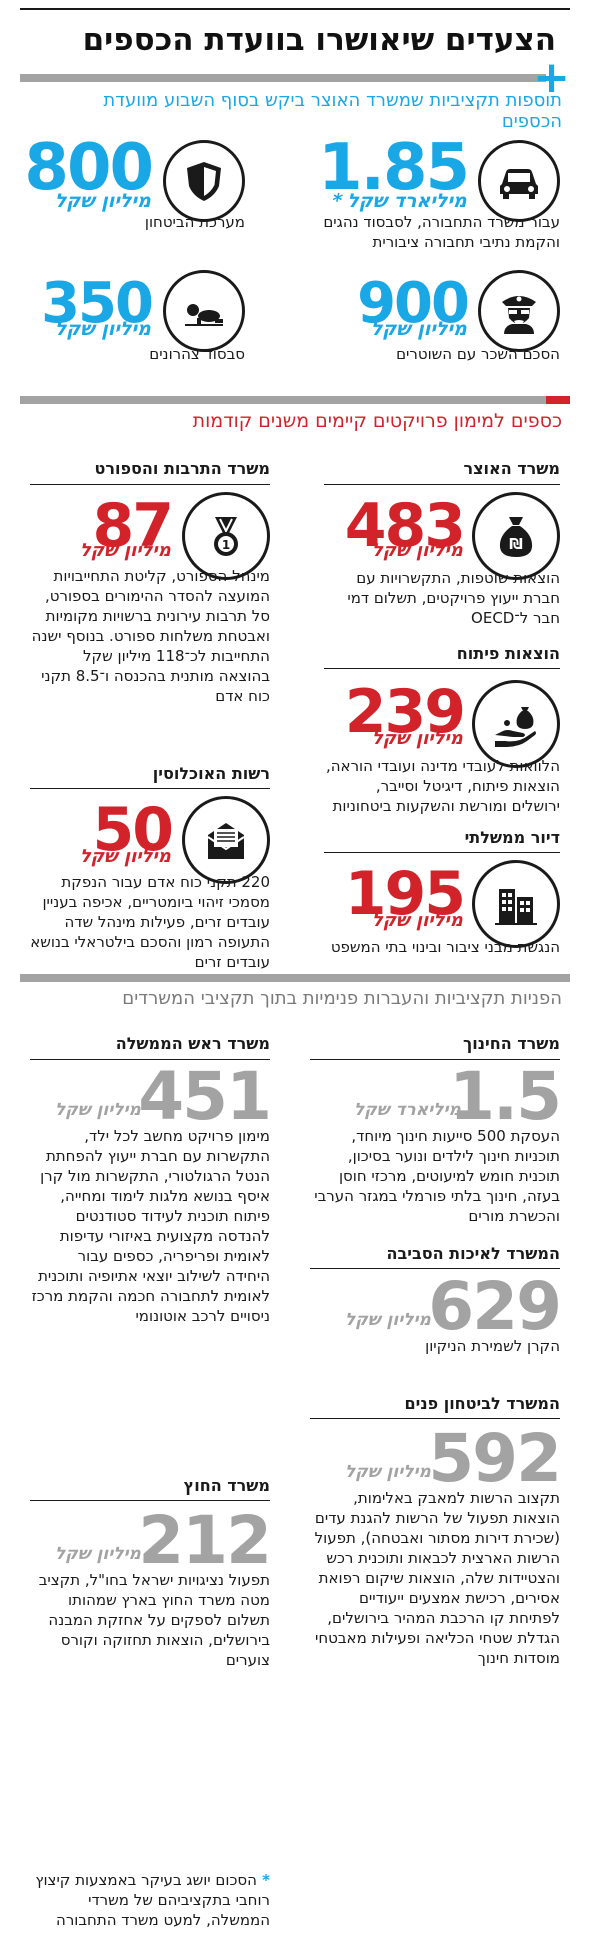  What do you see at coordinates (226, 1485) in the screenshot?
I see `section-label: משרד החוץ` at bounding box center [226, 1485].